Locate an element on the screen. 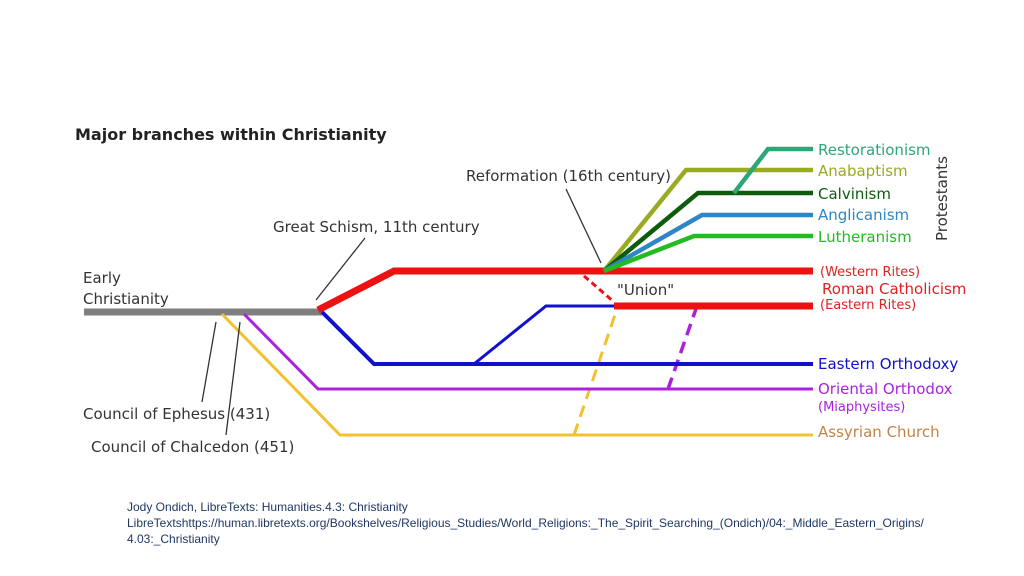 The image size is (1024, 576). protestants-label: Protestants is located at coordinates (942, 198).